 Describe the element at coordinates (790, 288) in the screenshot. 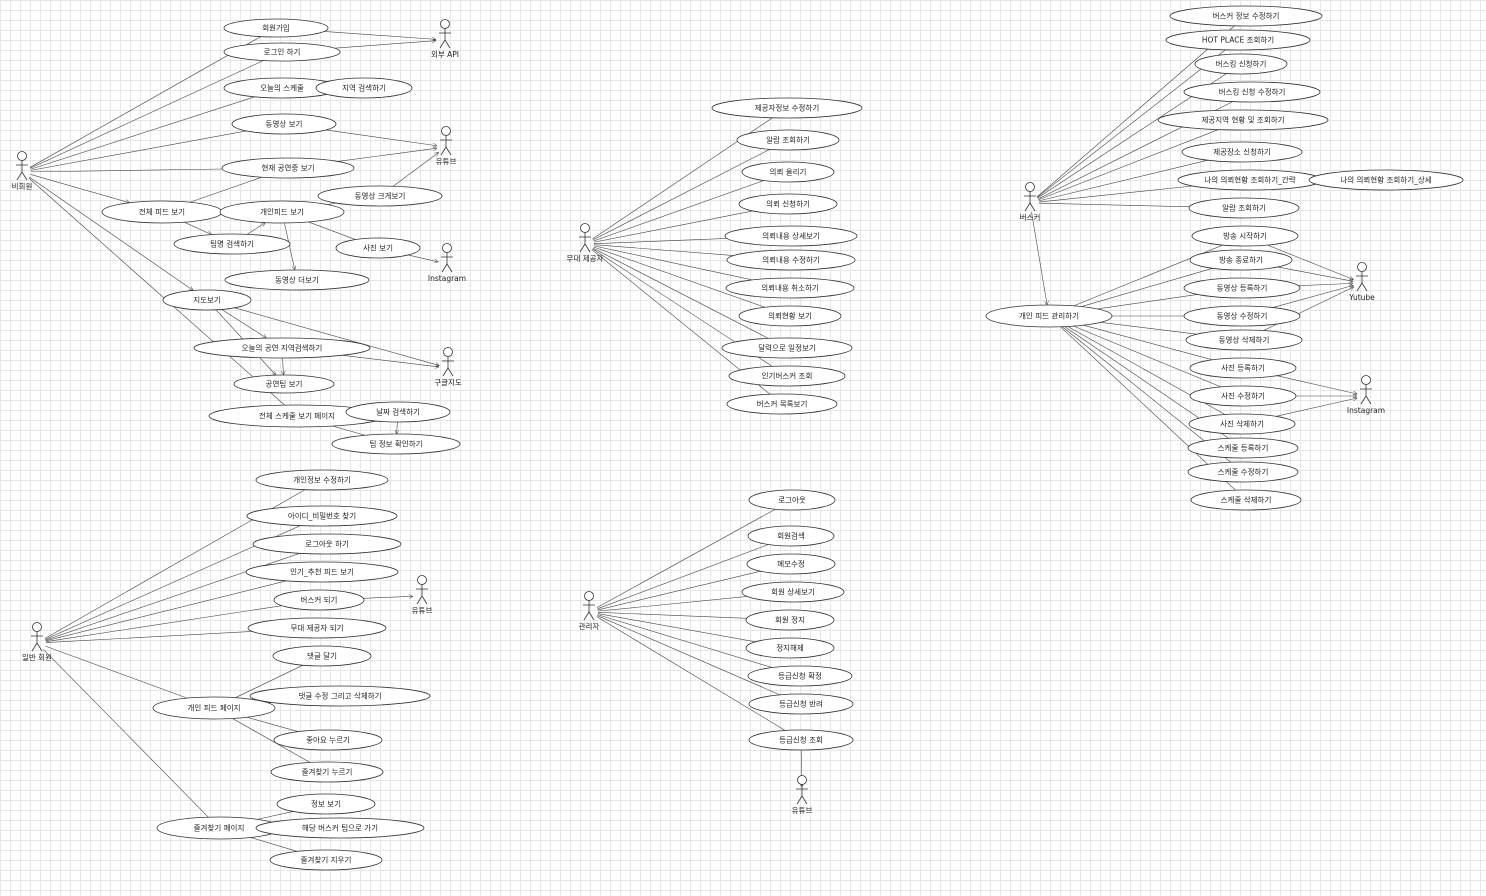

I see `use-case-s7: 의뢰내용 취소하기` at that location.